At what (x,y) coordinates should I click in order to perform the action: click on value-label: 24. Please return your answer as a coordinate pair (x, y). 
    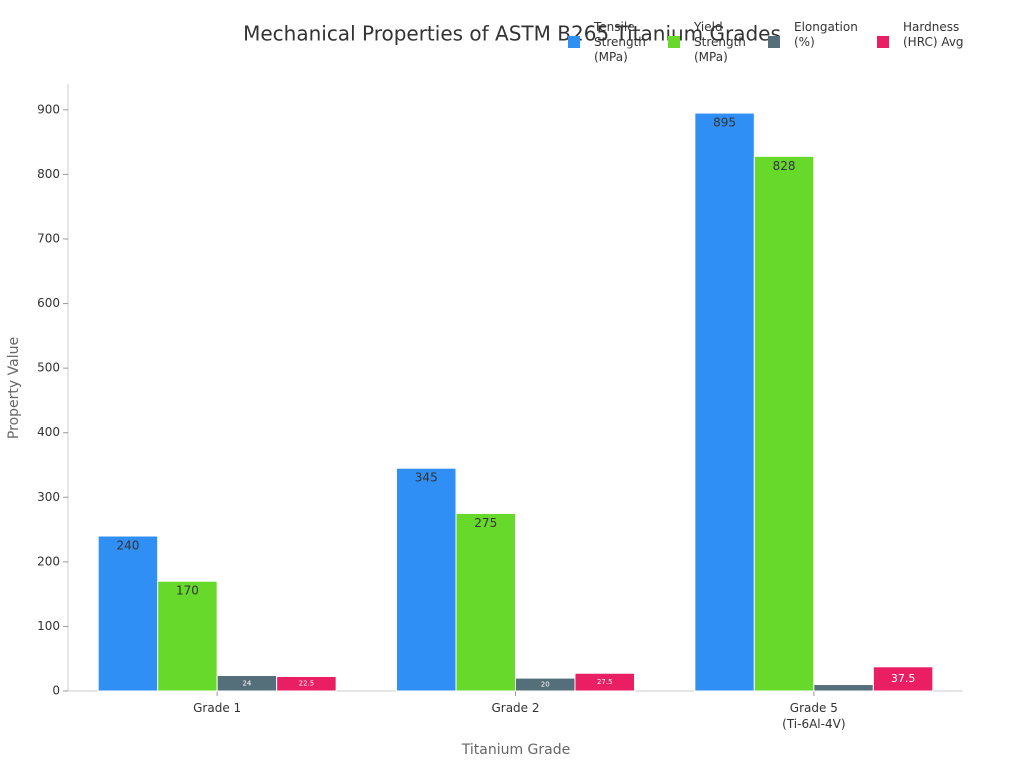
    Looking at the image, I should click on (246, 683).